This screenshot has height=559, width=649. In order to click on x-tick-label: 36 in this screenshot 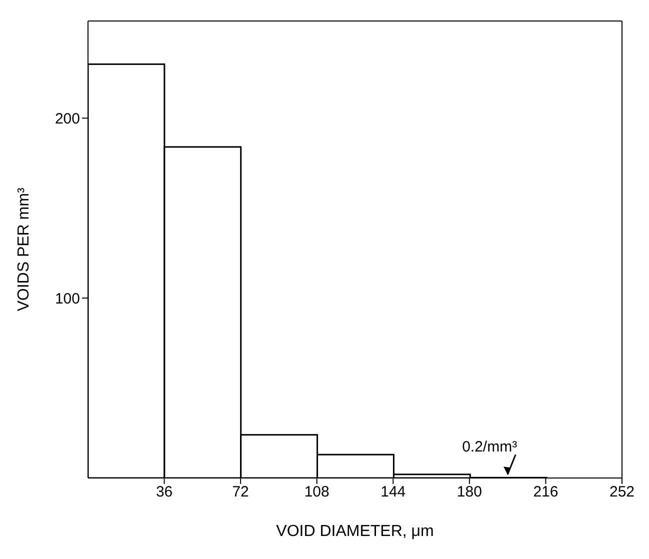, I will do `click(164, 492)`.